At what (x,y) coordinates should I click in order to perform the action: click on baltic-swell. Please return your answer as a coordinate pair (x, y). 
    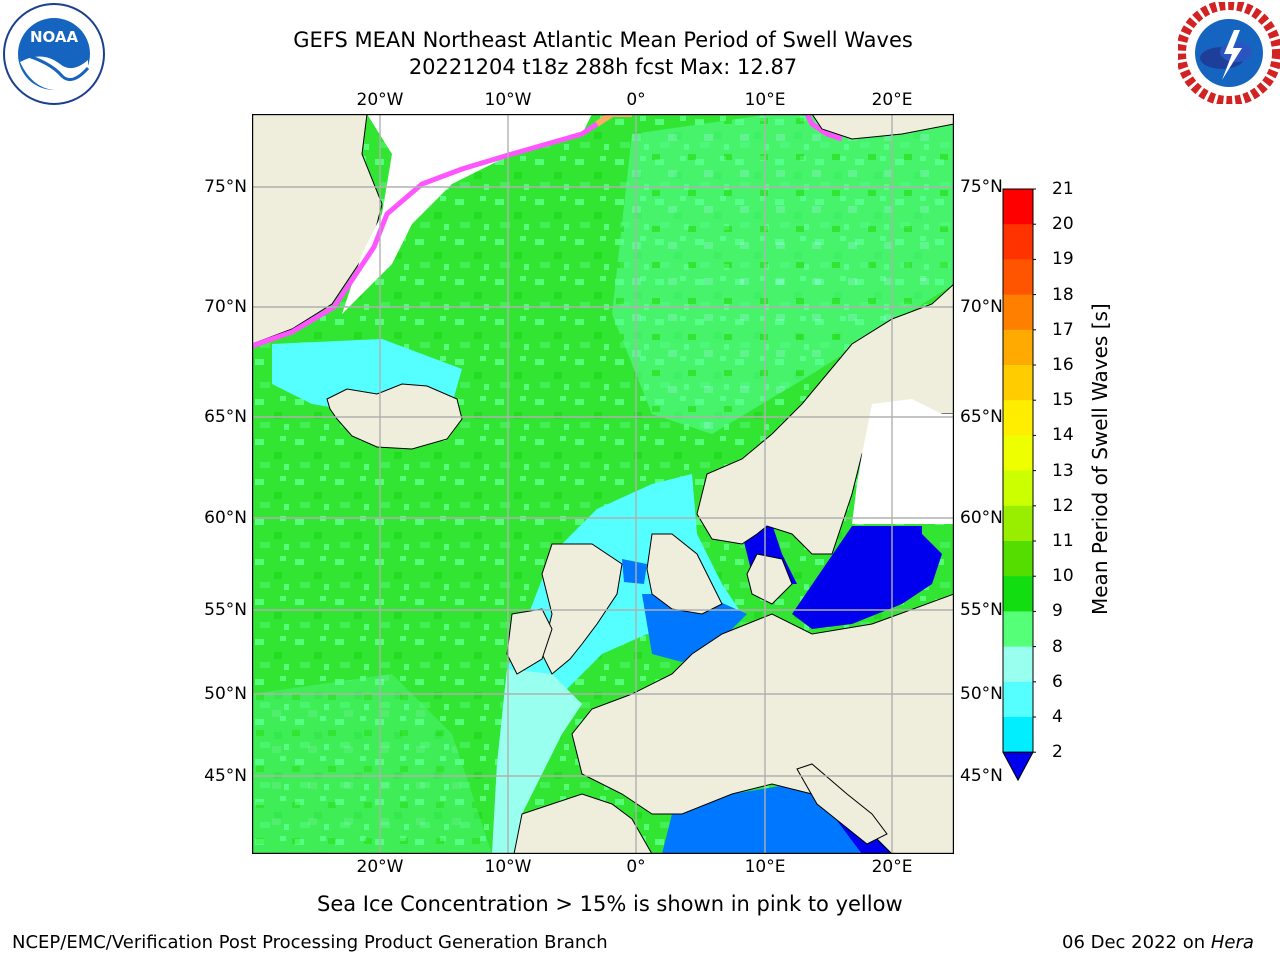
    Looking at the image, I should click on (867, 577).